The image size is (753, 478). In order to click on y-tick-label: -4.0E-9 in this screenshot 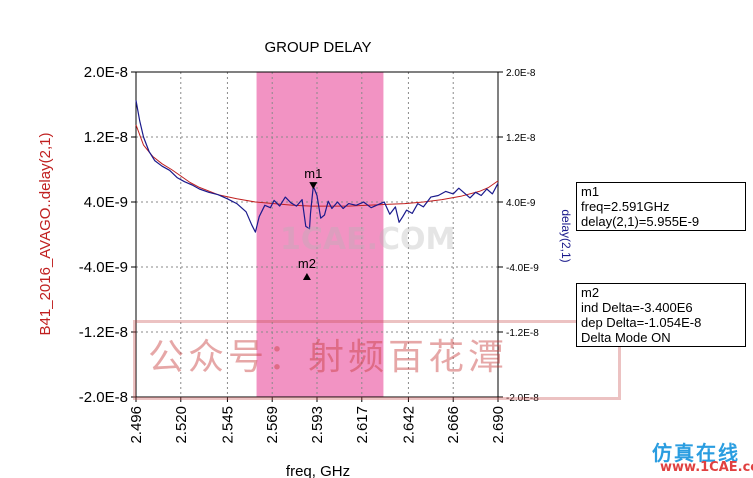, I will do `click(103, 267)`.